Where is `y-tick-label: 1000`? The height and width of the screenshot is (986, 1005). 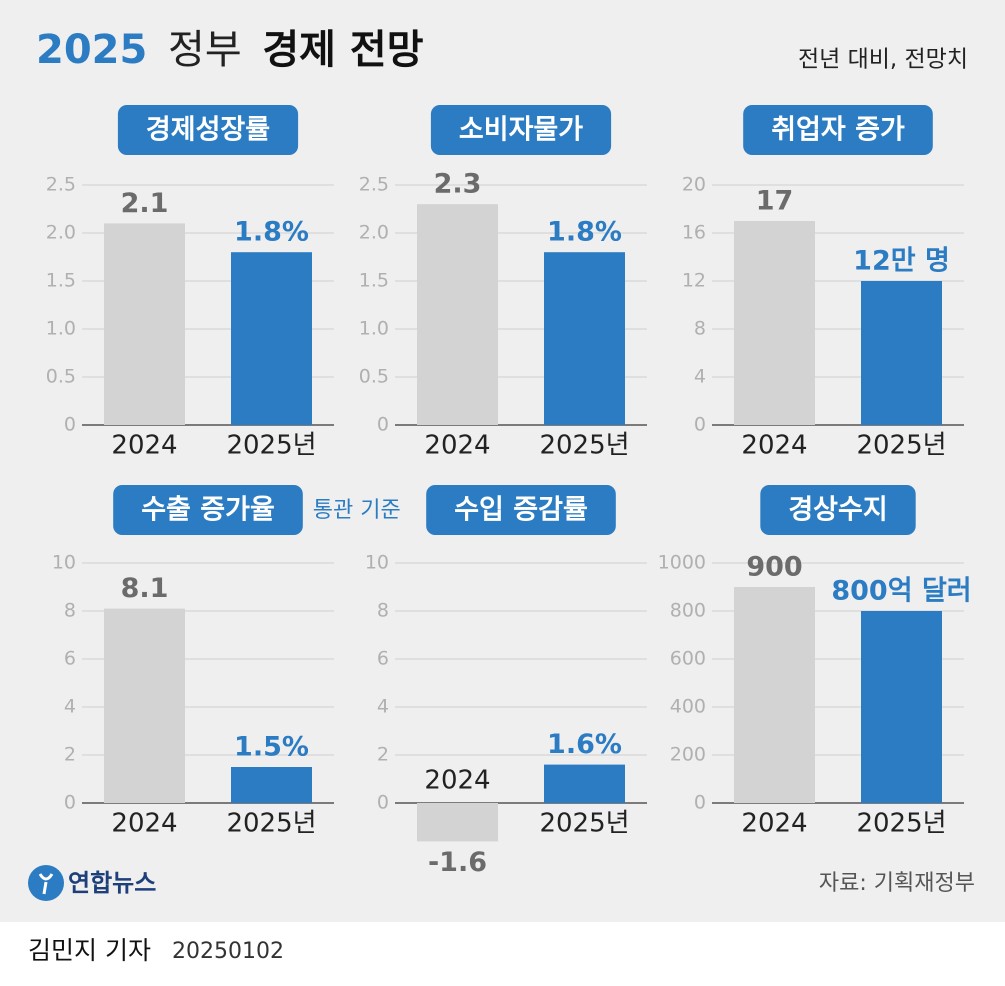
y-tick-label: 1000 is located at coordinates (682, 563).